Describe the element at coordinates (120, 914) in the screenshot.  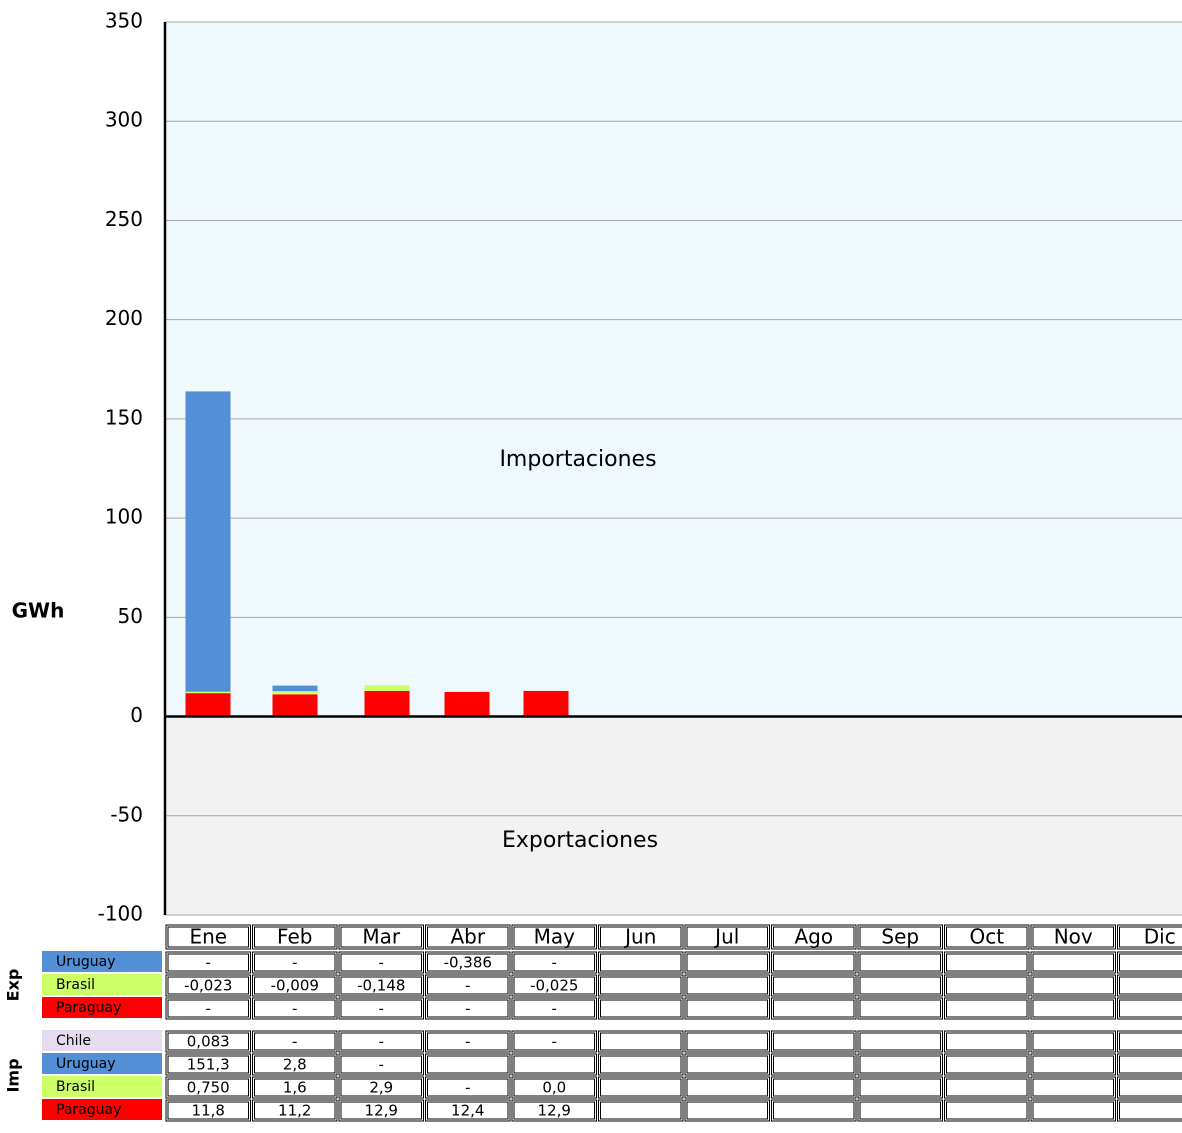
I see `y-tick-label: -100` at that location.